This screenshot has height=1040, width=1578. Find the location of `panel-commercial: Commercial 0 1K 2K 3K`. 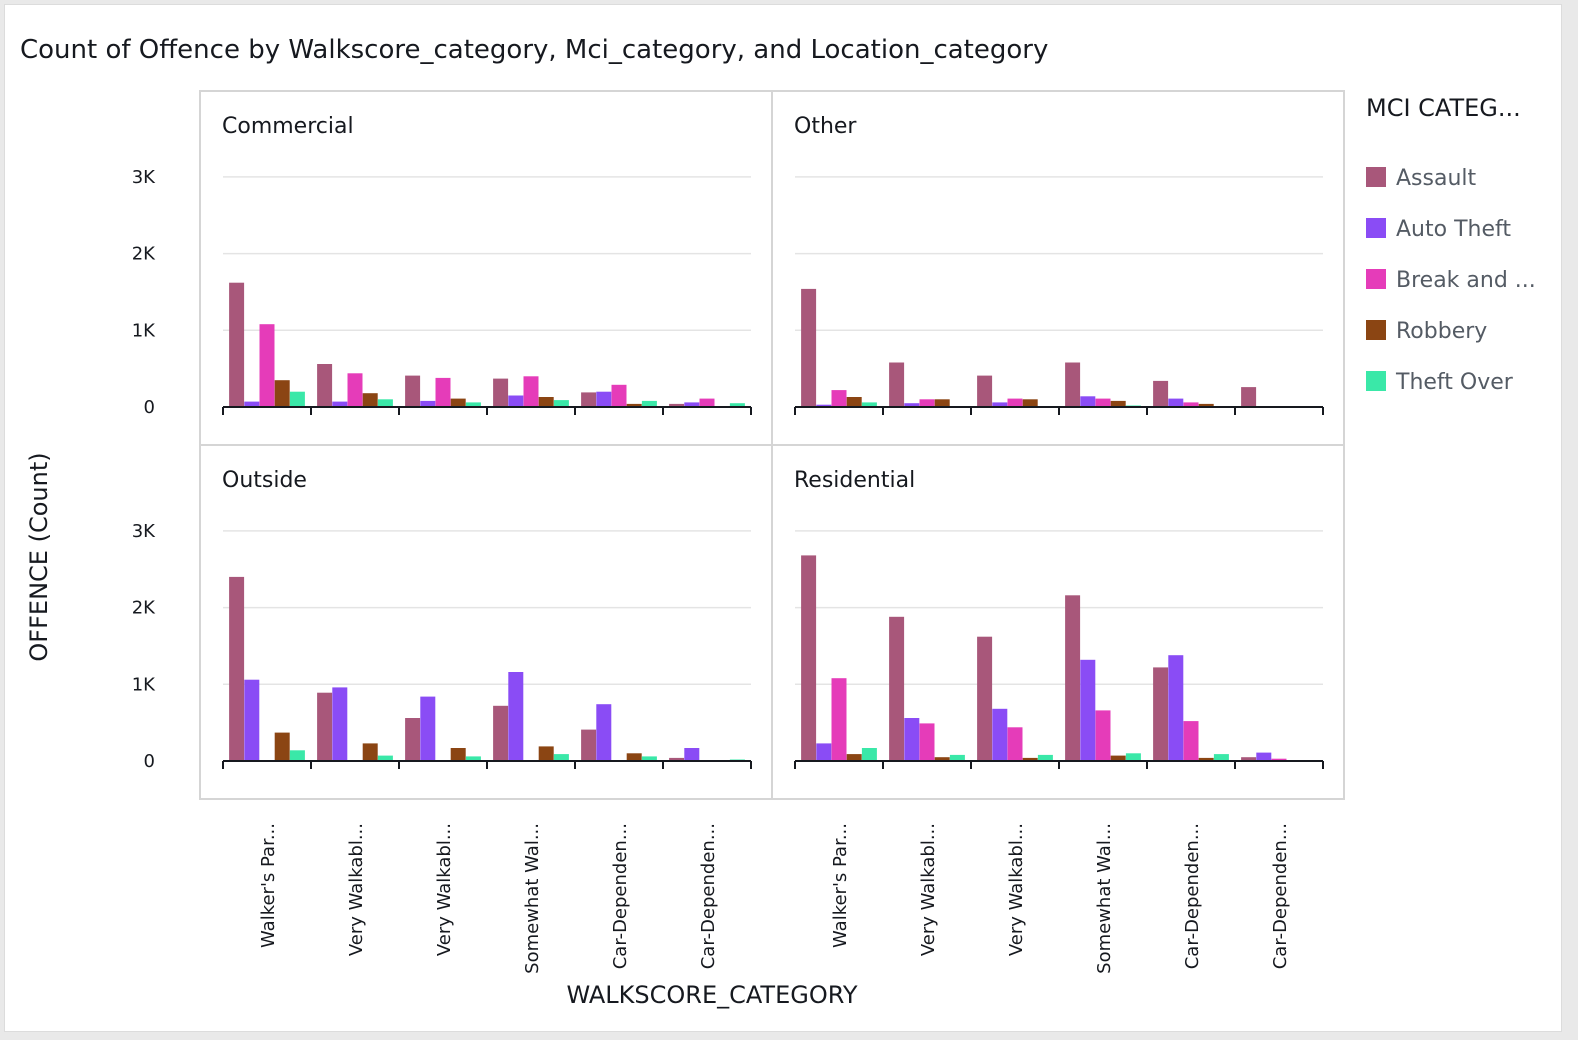

panel-commercial: Commercial 0 1K 2K 3K is located at coordinates (442, 266).